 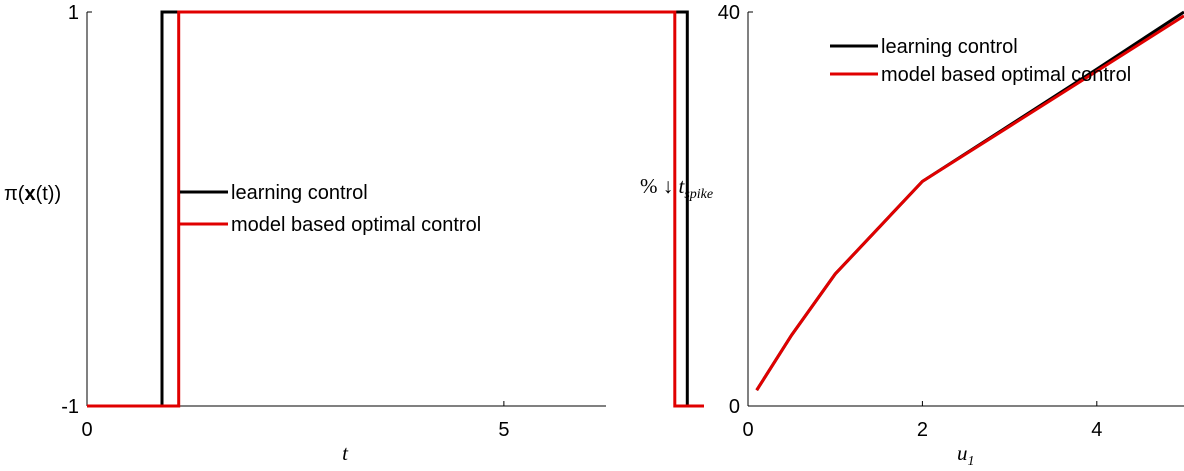 What do you see at coordinates (1006, 75) in the screenshot?
I see `right-legend-label-model: model based optimal control` at bounding box center [1006, 75].